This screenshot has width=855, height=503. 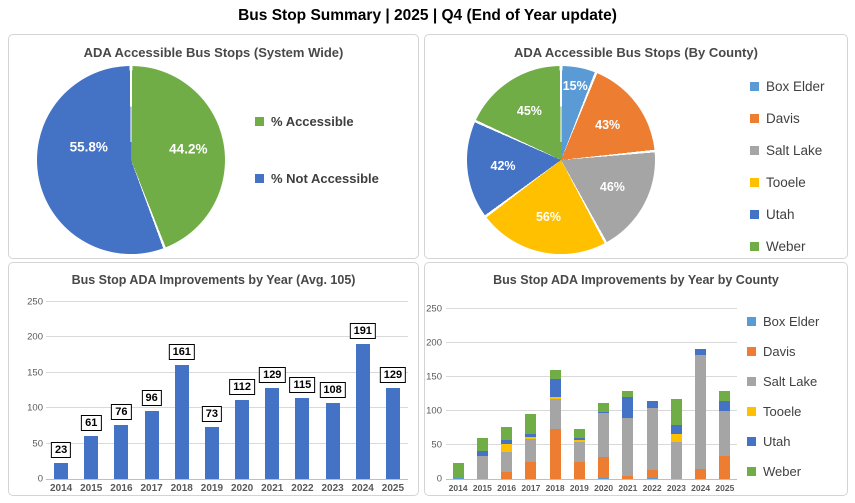 I want to click on pie-slice-label-box-elder: 15%, so click(x=575, y=86).